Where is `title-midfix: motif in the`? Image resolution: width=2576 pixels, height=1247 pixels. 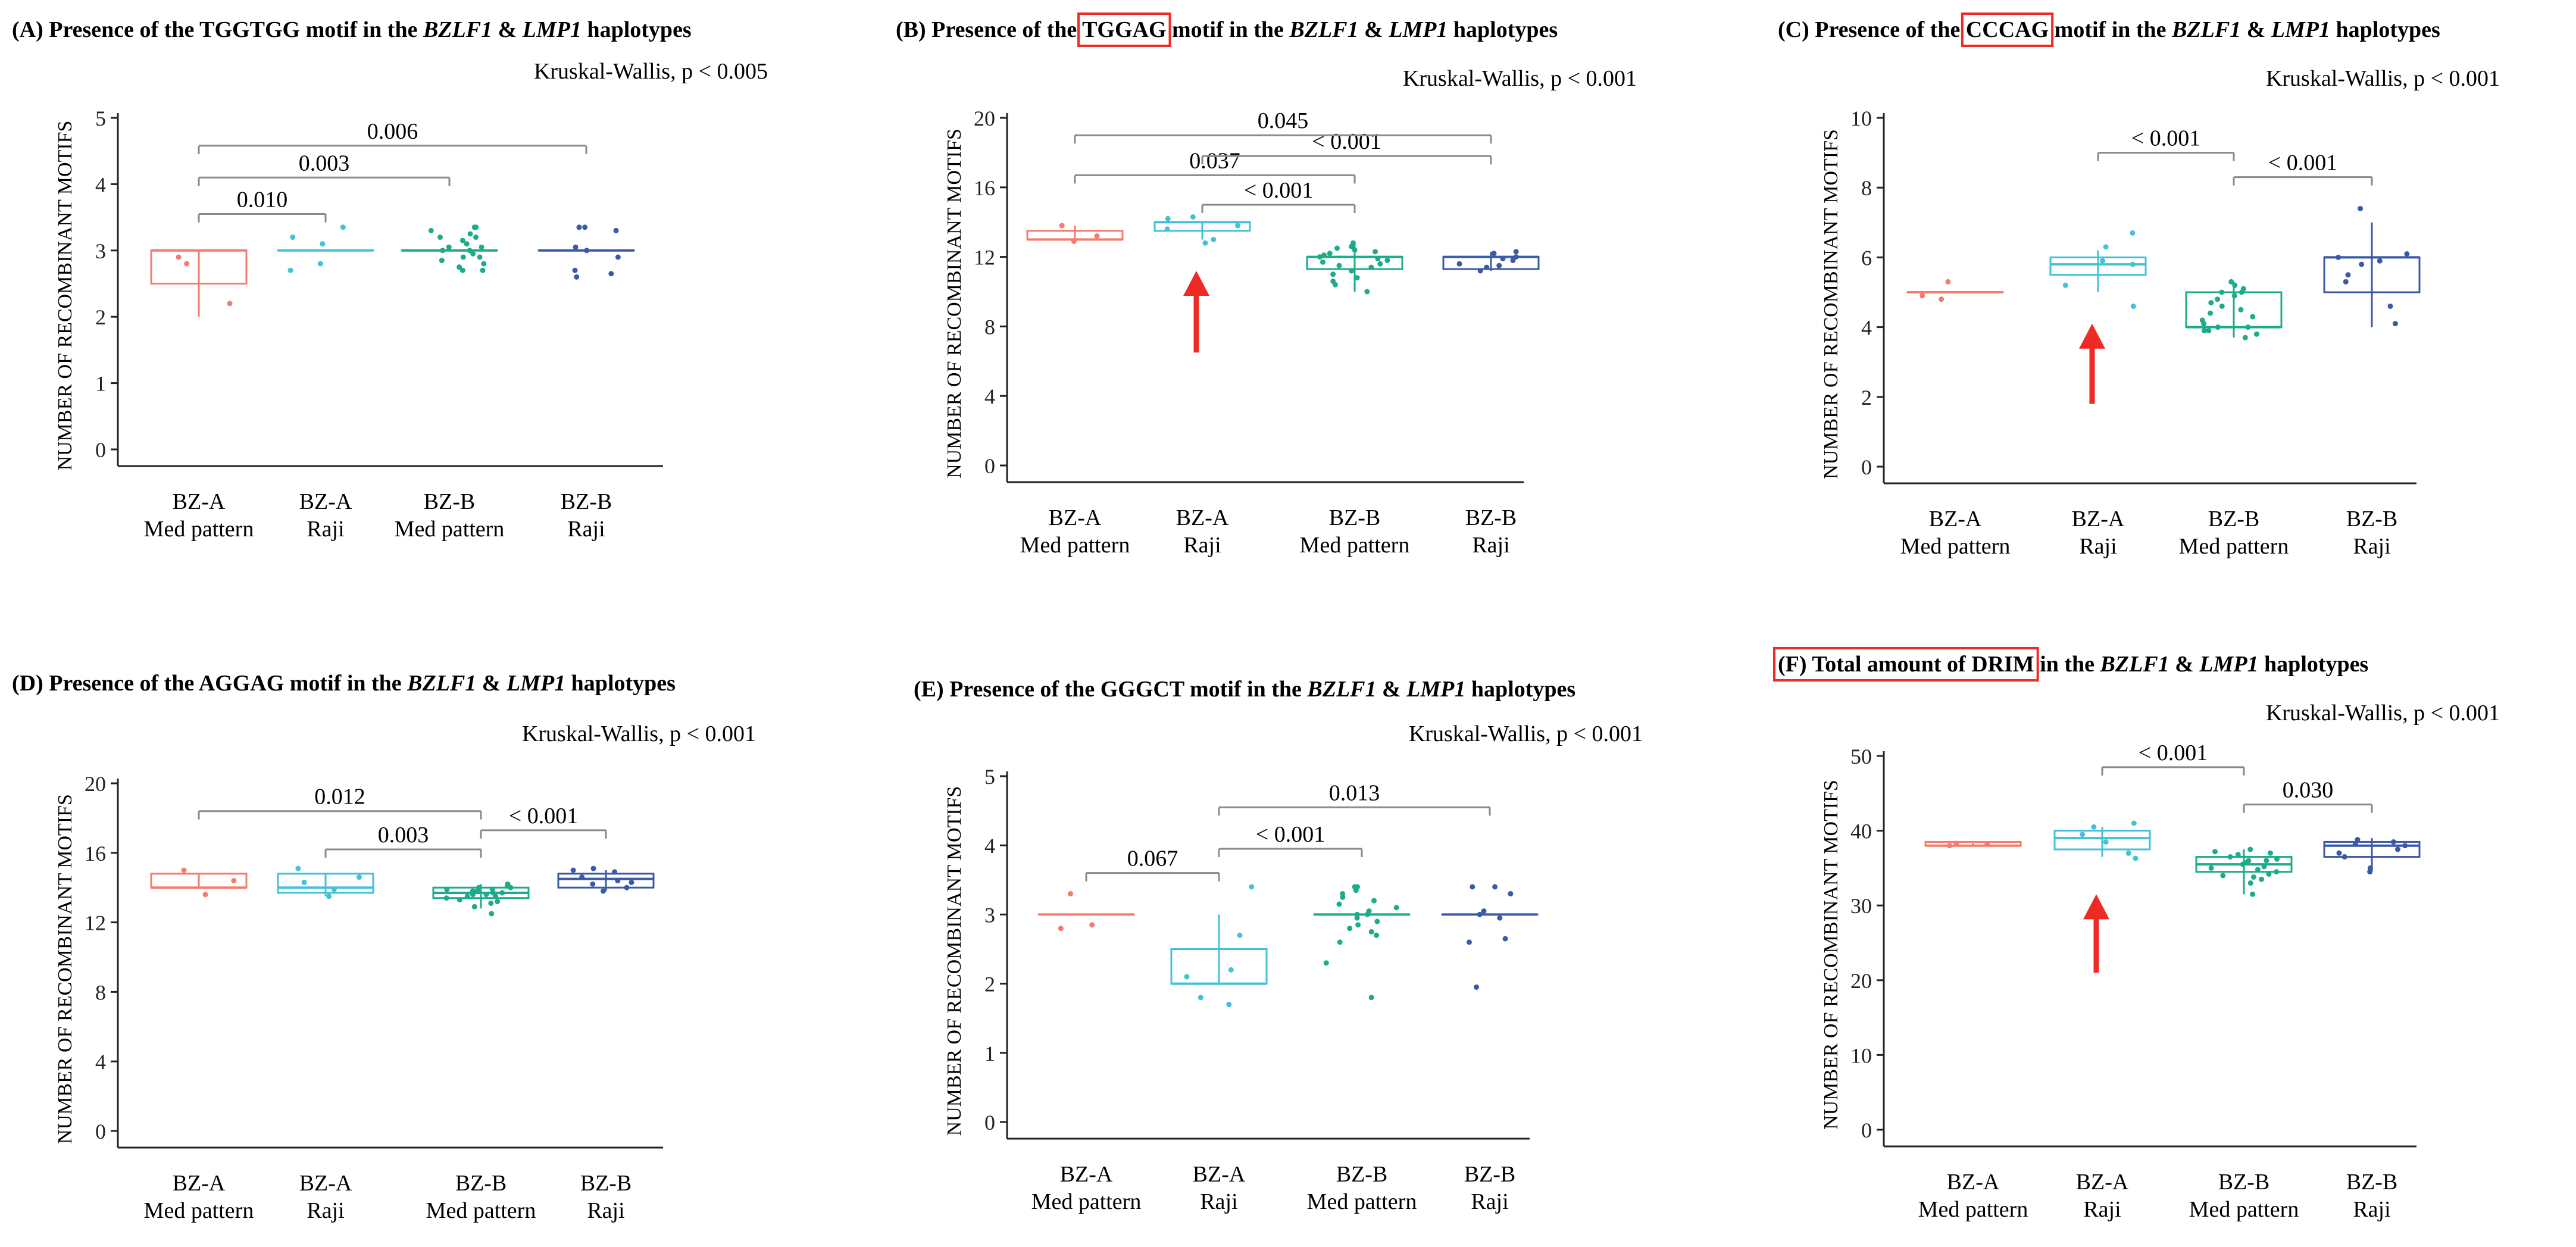 title-midfix: motif in the is located at coordinates (2110, 29).